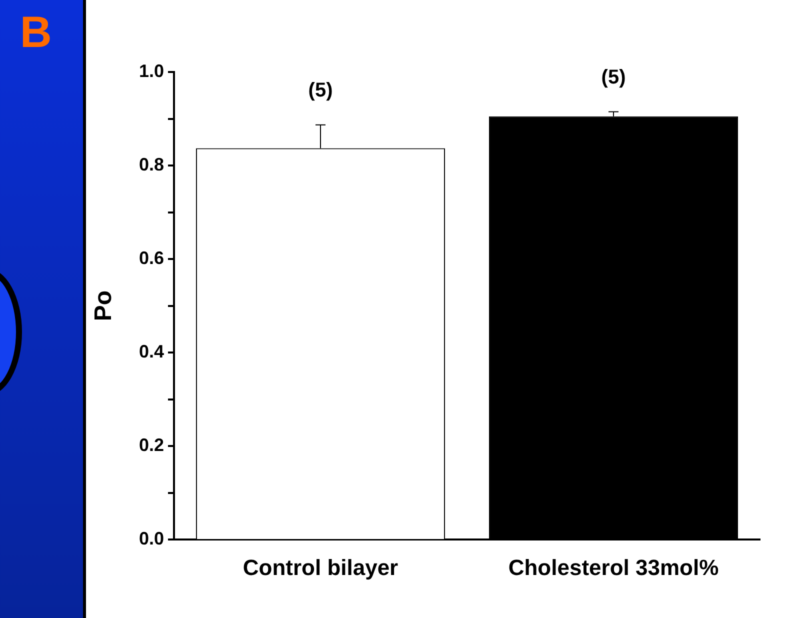 This screenshot has width=808, height=618. Describe the element at coordinates (151, 445) in the screenshot. I see `y-tick-label: 0.2` at that location.